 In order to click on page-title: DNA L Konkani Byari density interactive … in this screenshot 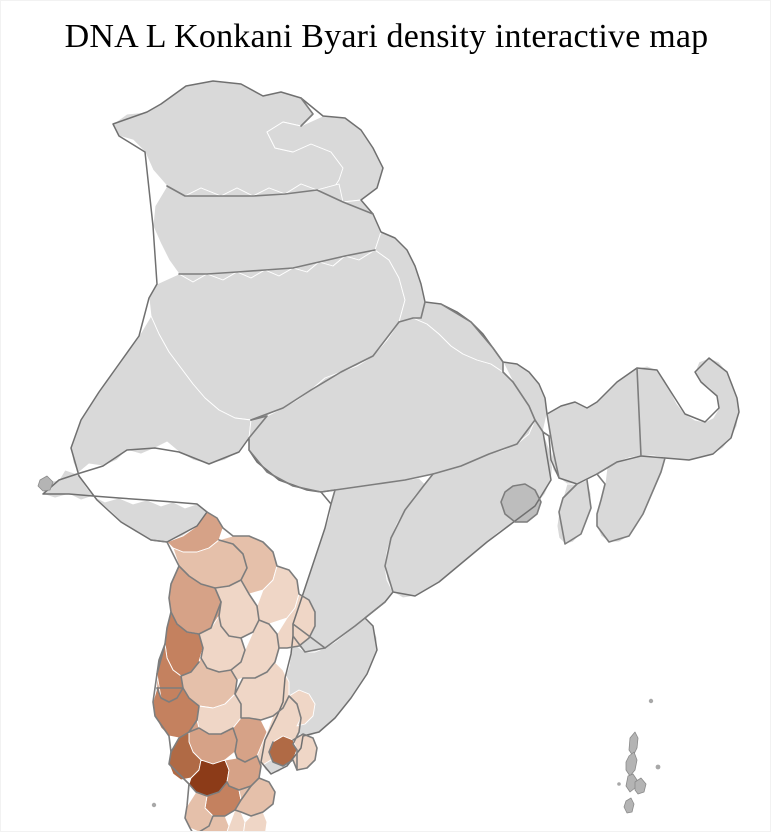, I will do `click(386, 36)`.